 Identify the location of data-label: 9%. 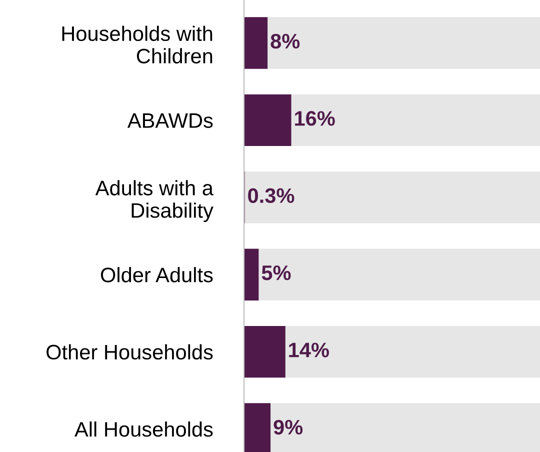
(288, 427).